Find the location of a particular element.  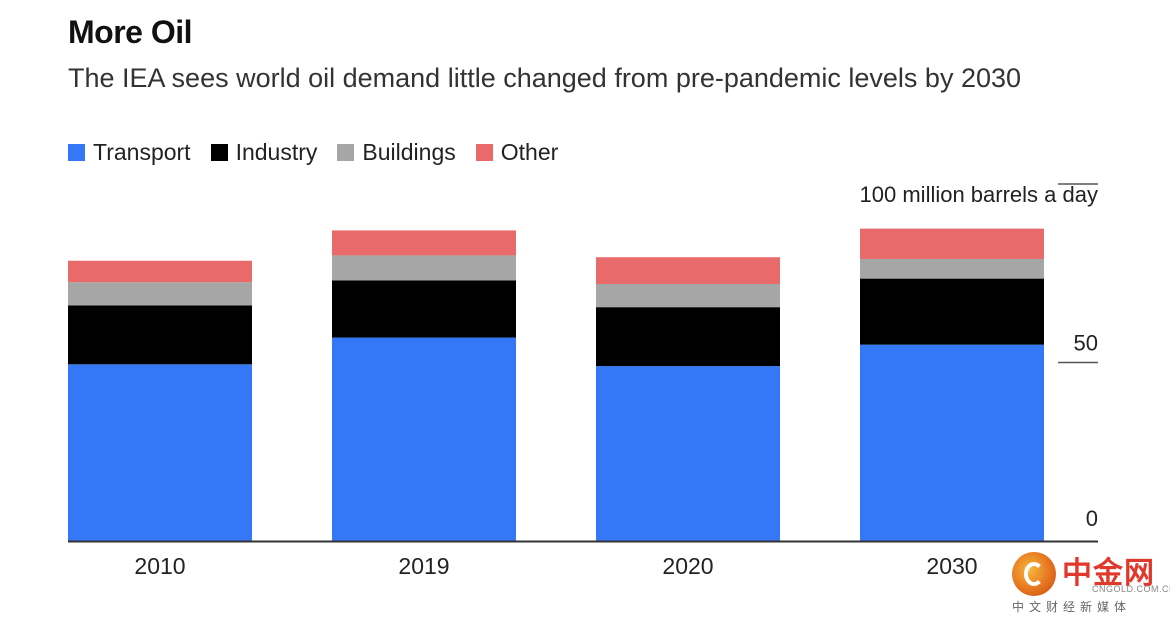

bar-segment-transport-2020 is located at coordinates (688, 453).